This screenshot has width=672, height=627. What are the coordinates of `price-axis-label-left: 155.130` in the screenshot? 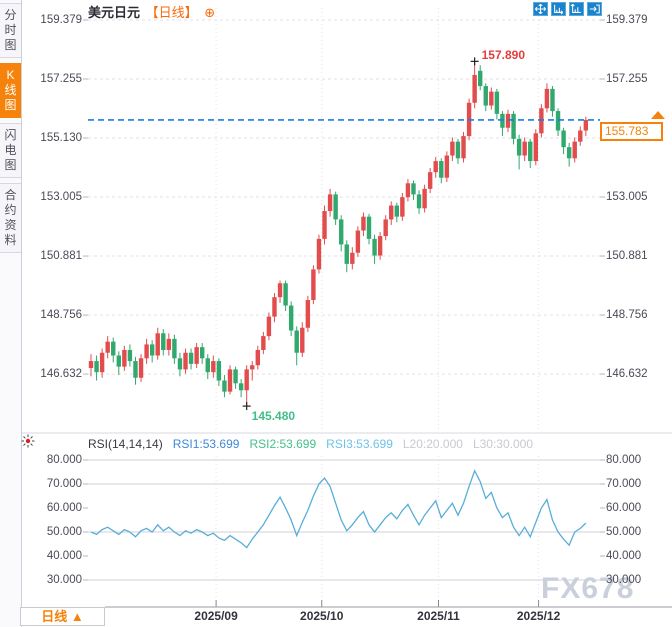 It's located at (61, 138).